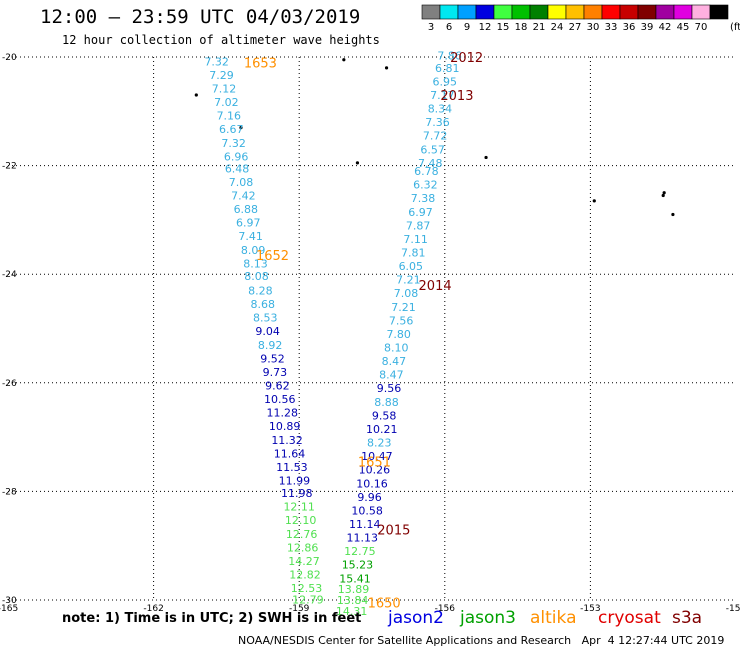  What do you see at coordinates (553, 618) in the screenshot?
I see `satellite-altika: altika` at bounding box center [553, 618].